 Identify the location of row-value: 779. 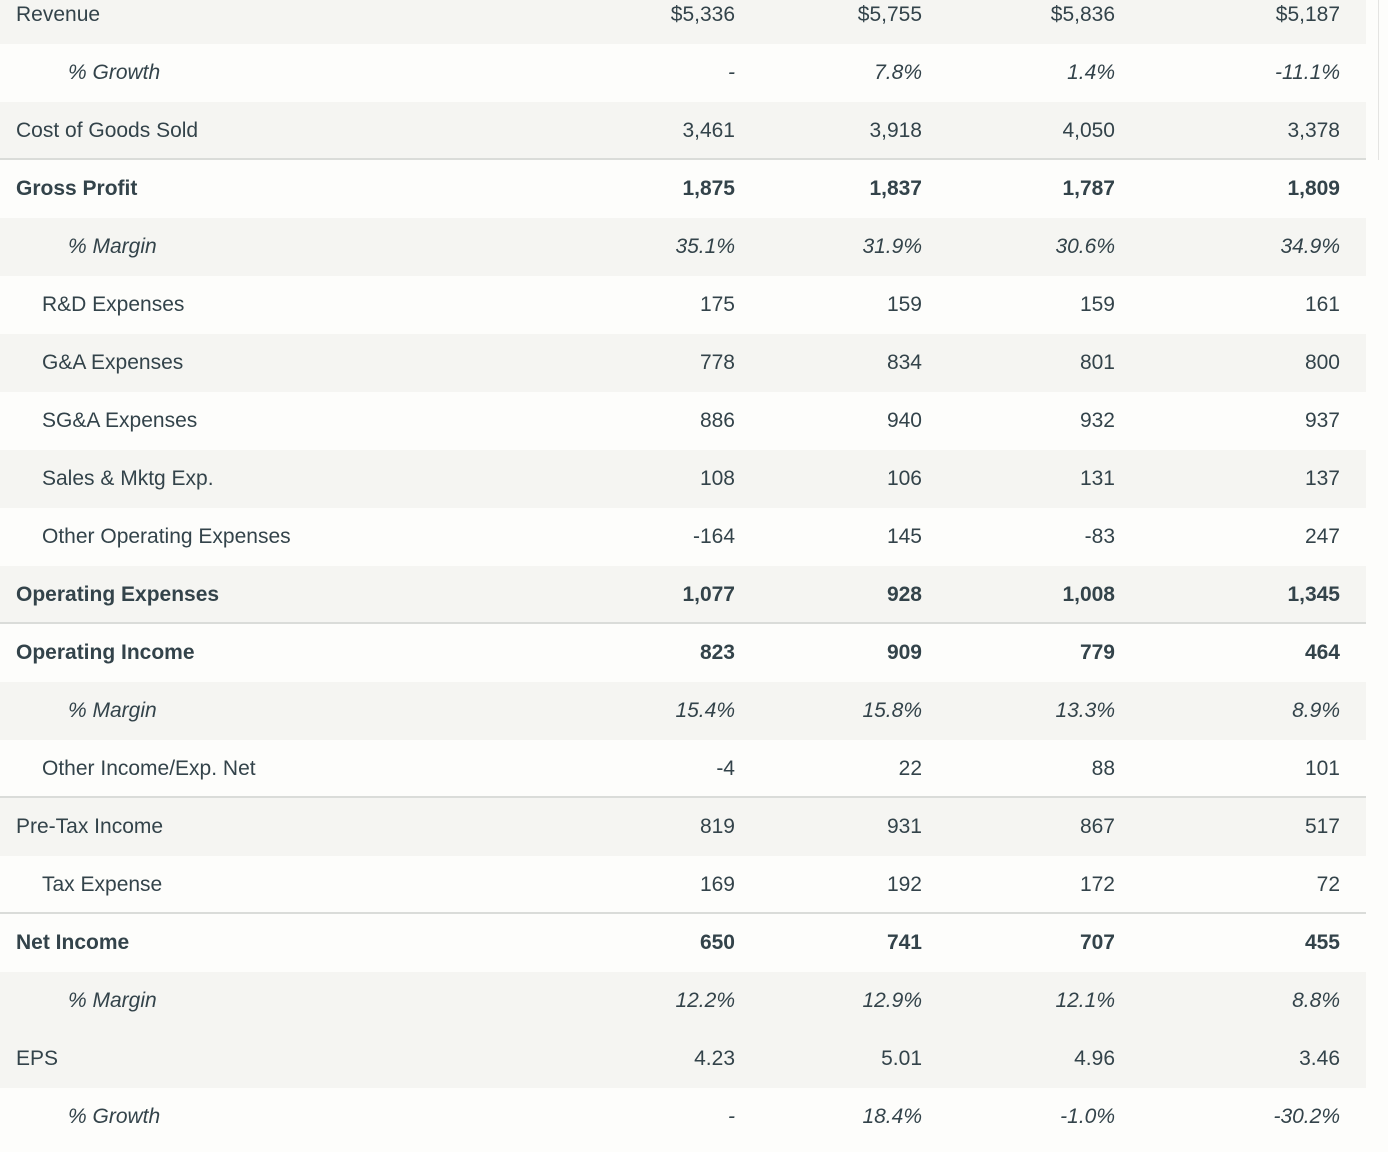
(1097, 652).